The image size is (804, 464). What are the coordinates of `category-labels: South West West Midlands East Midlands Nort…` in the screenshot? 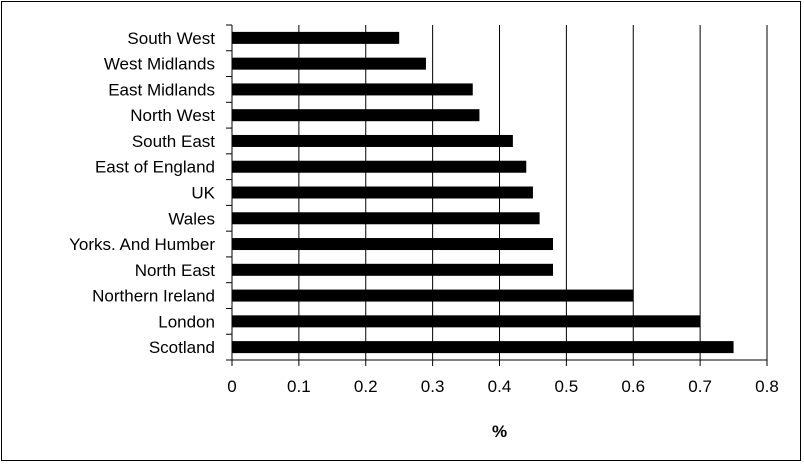 It's located at (142, 193).